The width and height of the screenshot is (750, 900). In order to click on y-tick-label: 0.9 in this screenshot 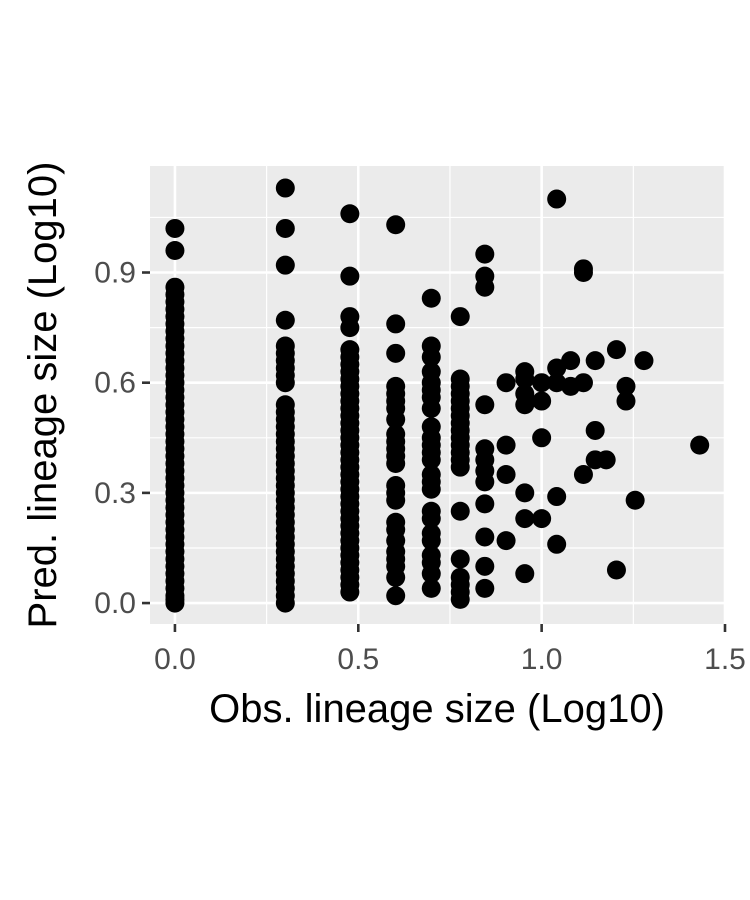, I will do `click(115, 273)`.